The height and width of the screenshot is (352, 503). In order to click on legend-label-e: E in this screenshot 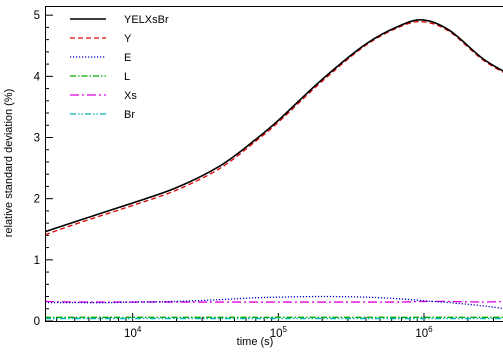, I will do `click(127, 58)`.